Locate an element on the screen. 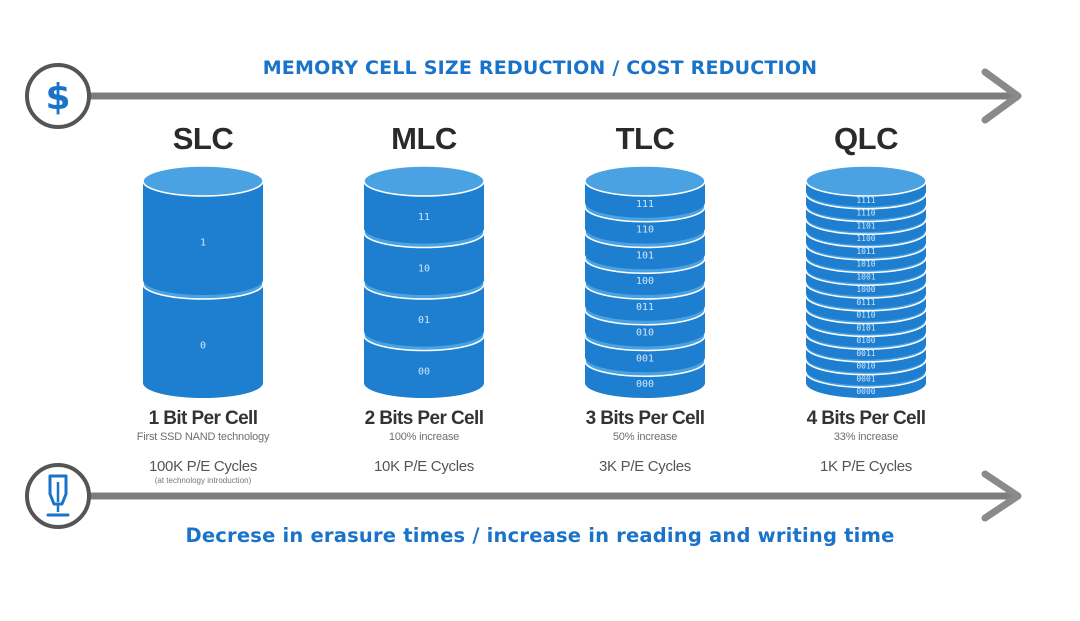 This screenshot has height=621, width=1080. cell-layer: 11 is located at coordinates (424, 204).